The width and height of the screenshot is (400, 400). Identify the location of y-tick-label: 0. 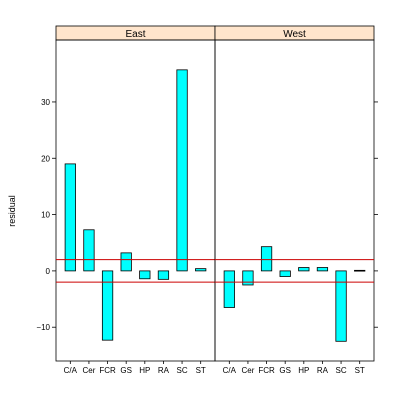
(48, 271).